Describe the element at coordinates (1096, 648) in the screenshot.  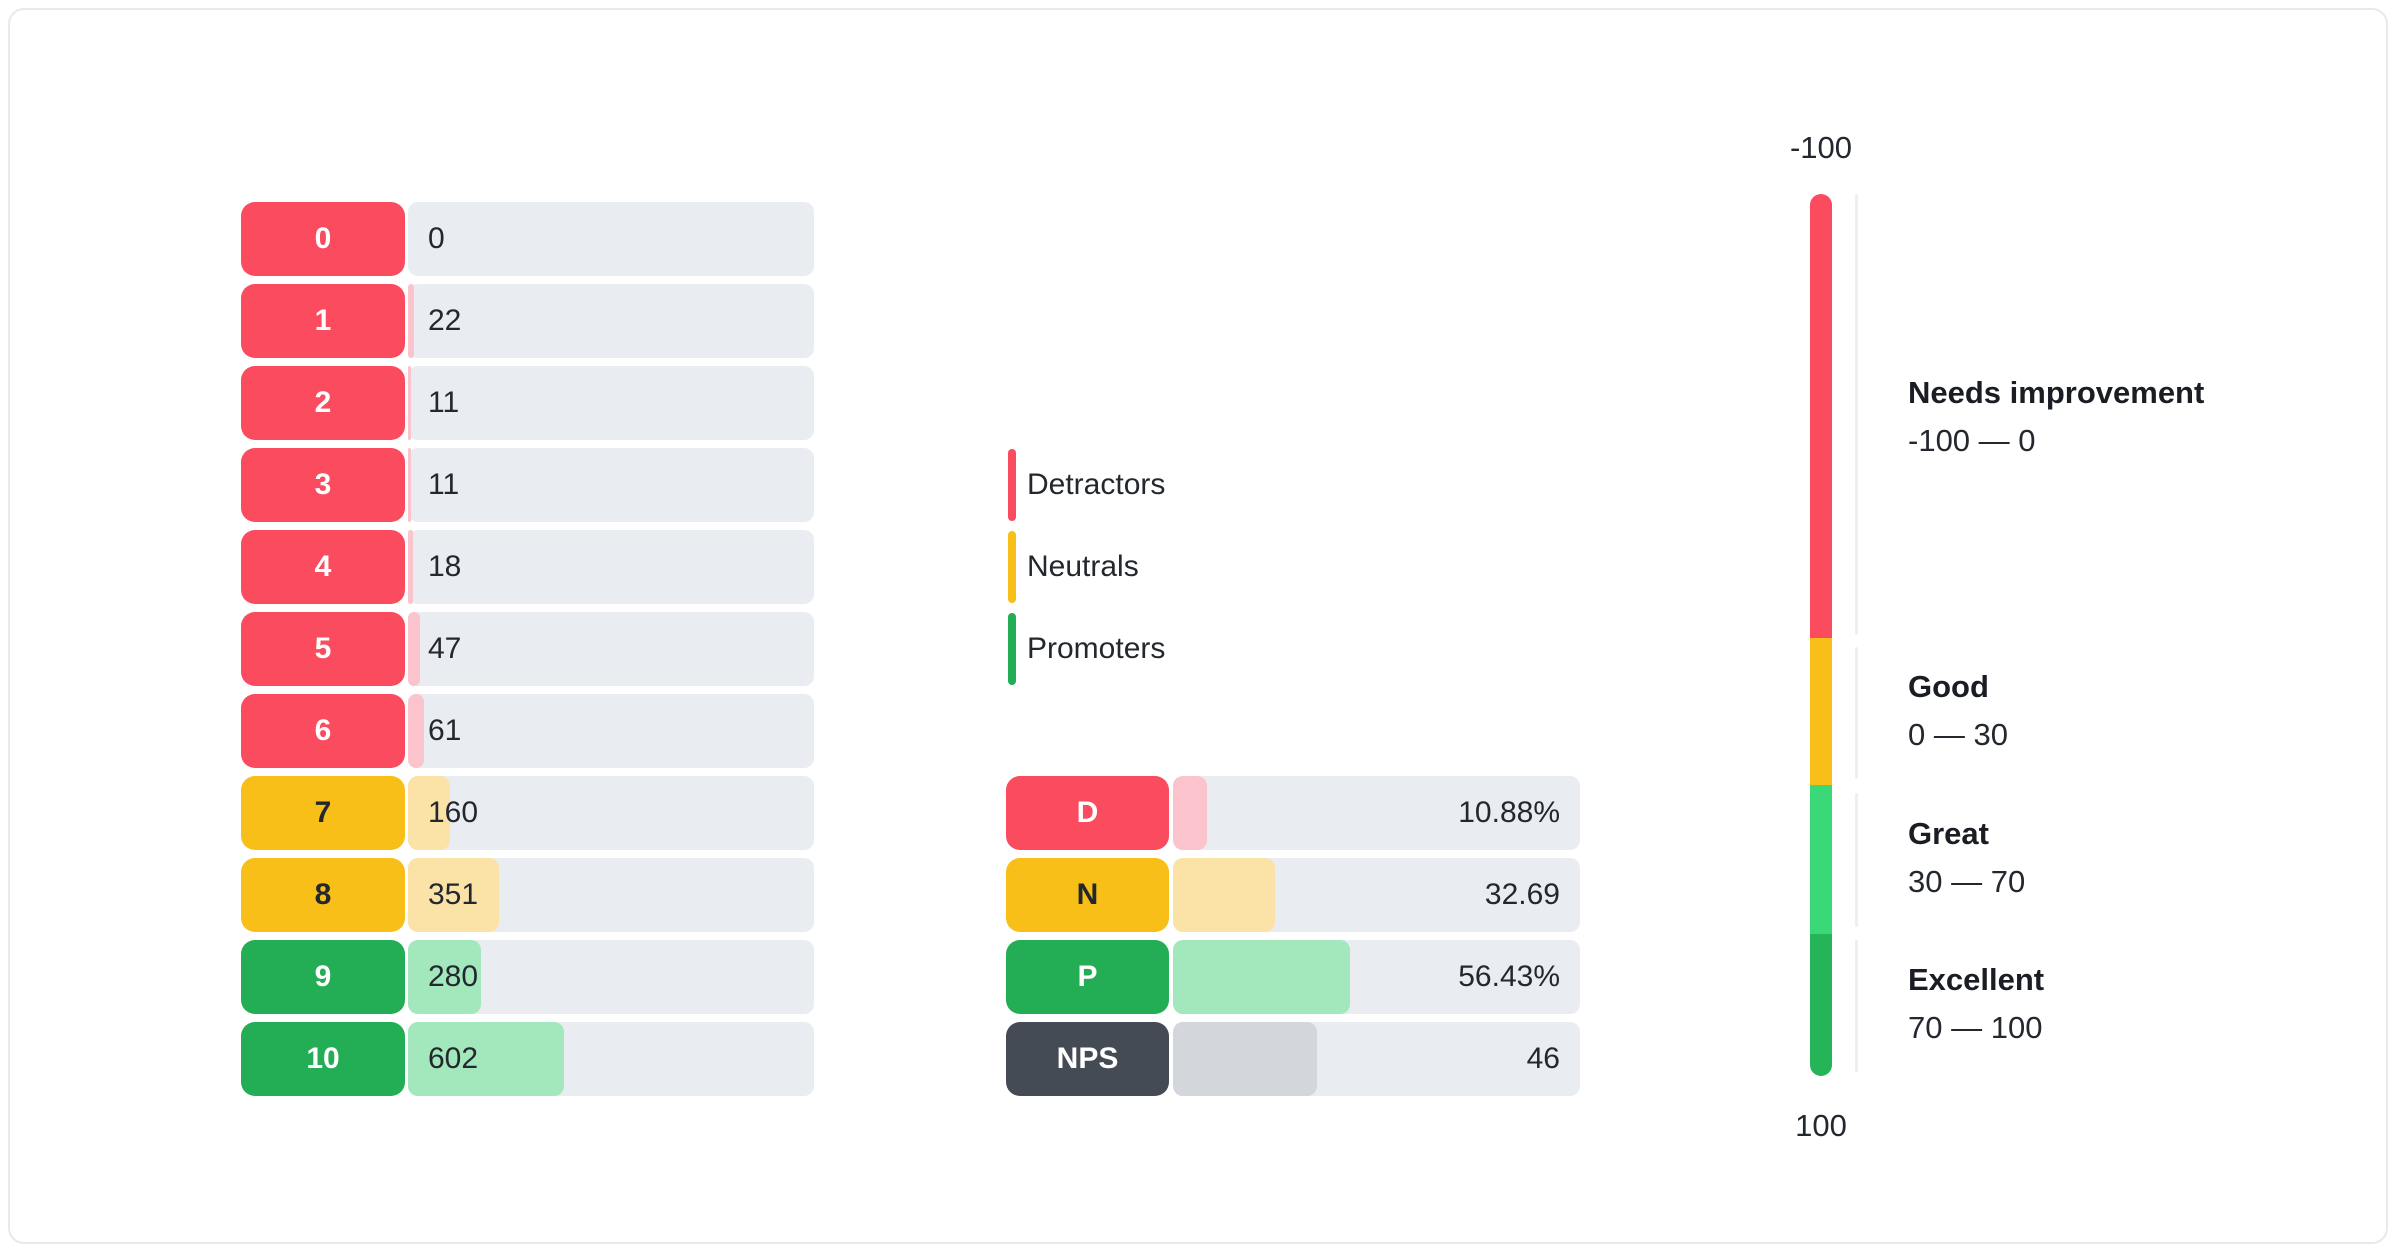
I see `legend-label-promoter: Promoters` at that location.